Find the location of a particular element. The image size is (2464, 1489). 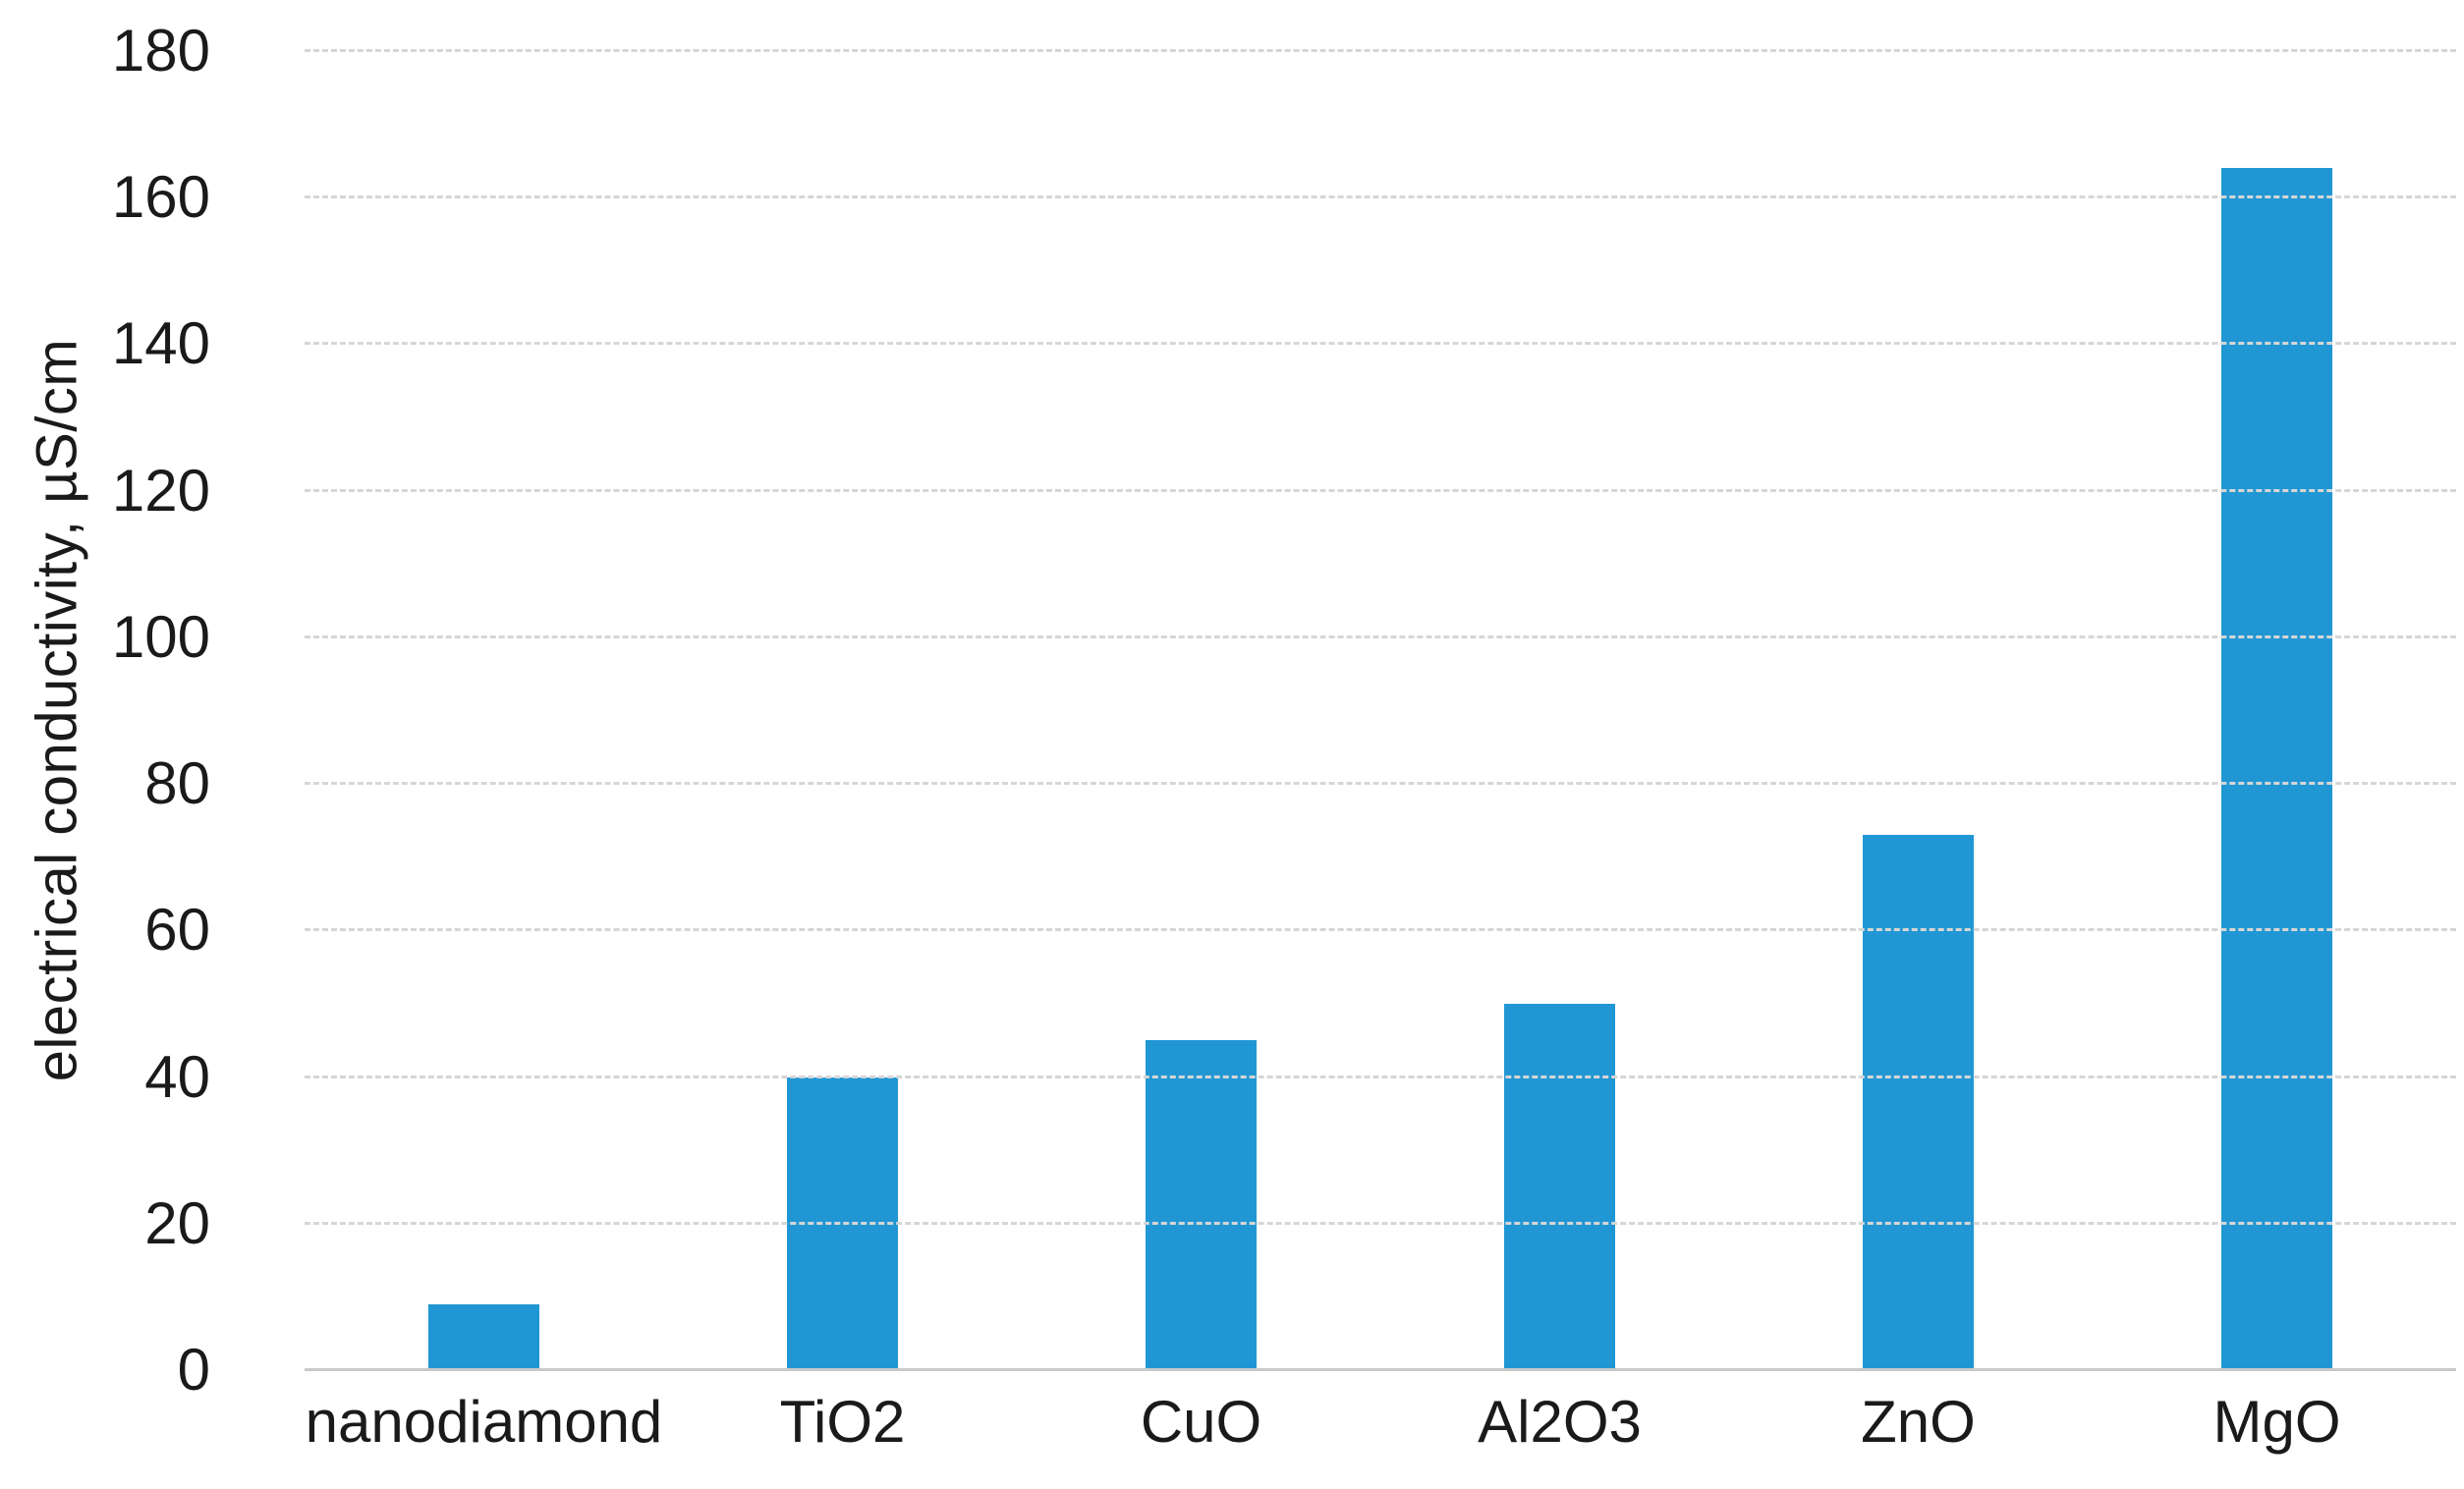

bar-slot-nanodiamond is located at coordinates (484, 710).